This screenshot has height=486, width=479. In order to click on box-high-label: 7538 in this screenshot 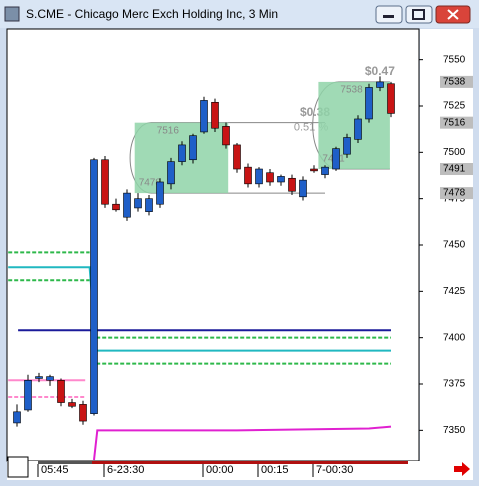, I will do `click(351, 90)`.